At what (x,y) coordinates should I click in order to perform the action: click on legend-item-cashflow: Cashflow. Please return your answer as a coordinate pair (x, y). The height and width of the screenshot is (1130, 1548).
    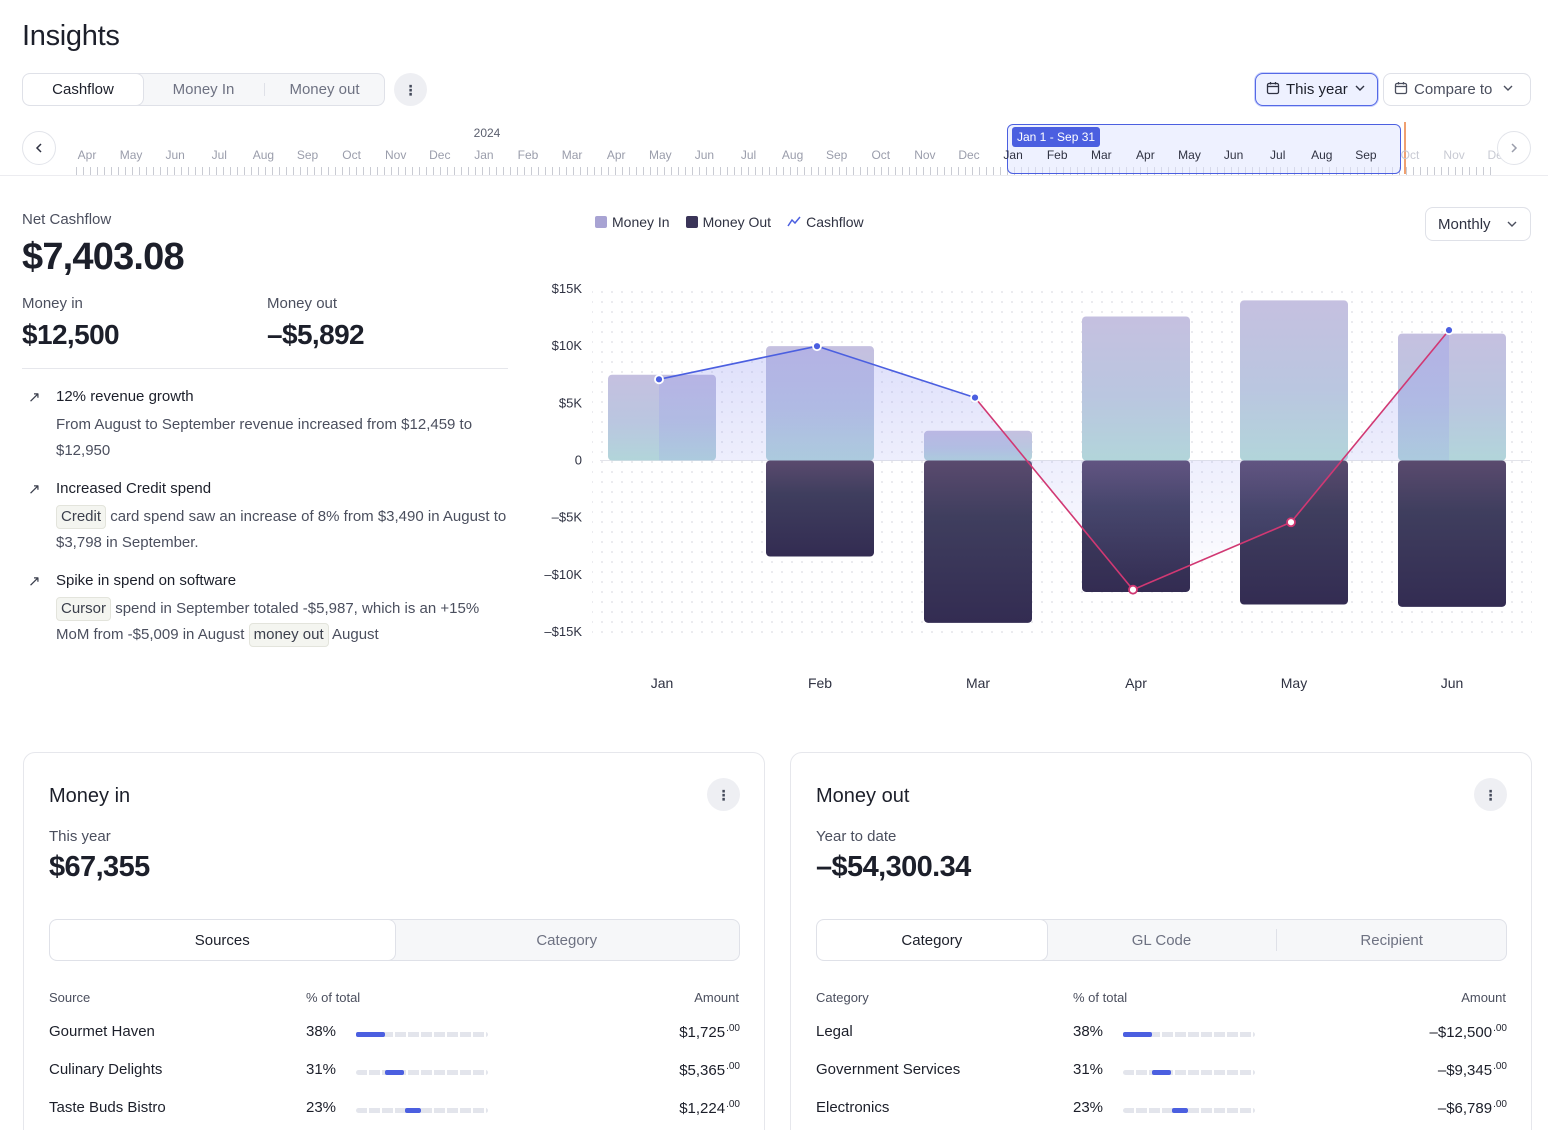
    Looking at the image, I should click on (825, 222).